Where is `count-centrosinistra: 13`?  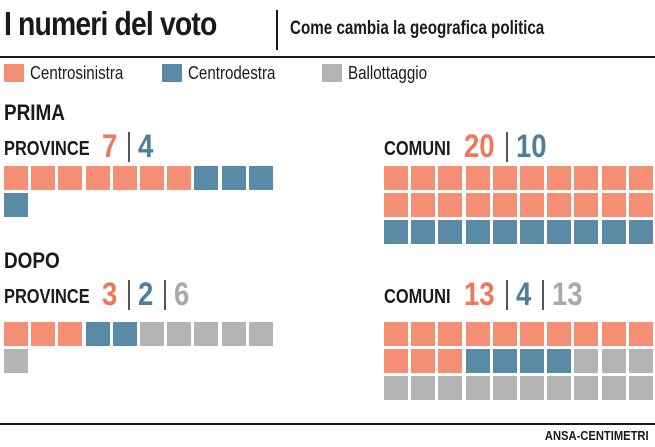 count-centrosinistra: 13 is located at coordinates (479, 294).